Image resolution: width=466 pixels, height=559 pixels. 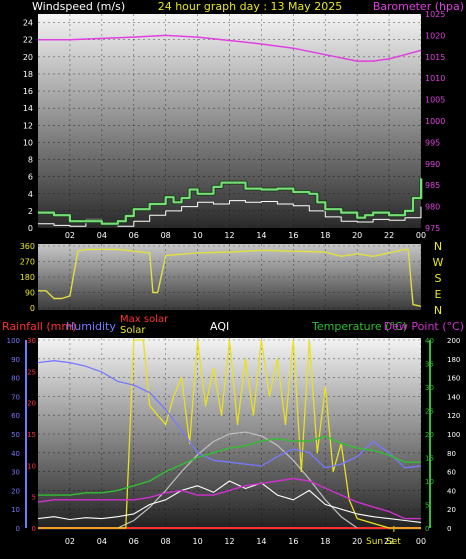 What do you see at coordinates (32, 308) in the screenshot?
I see `direction-tick-label: 0` at bounding box center [32, 308].